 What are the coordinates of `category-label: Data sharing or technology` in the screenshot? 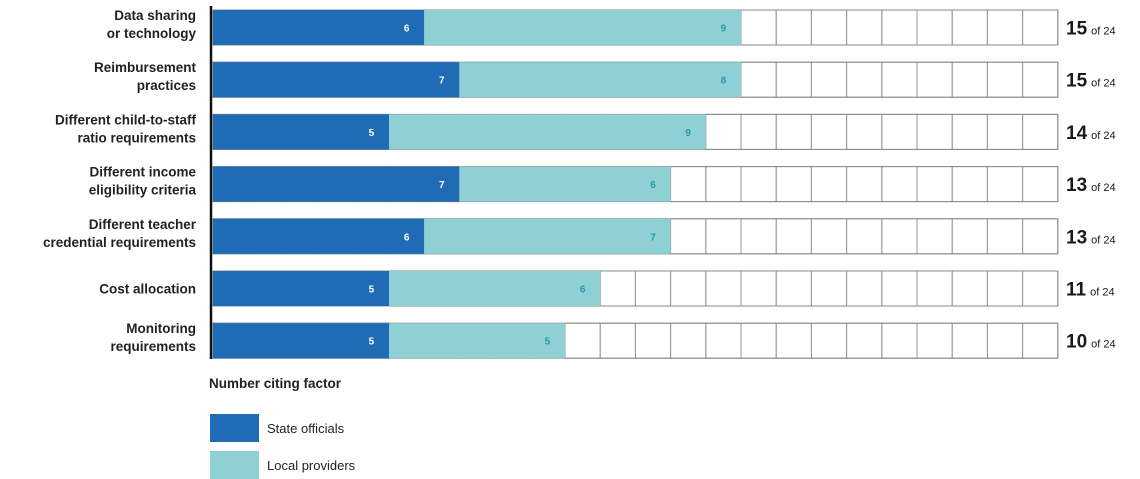 It's located at (152, 24).